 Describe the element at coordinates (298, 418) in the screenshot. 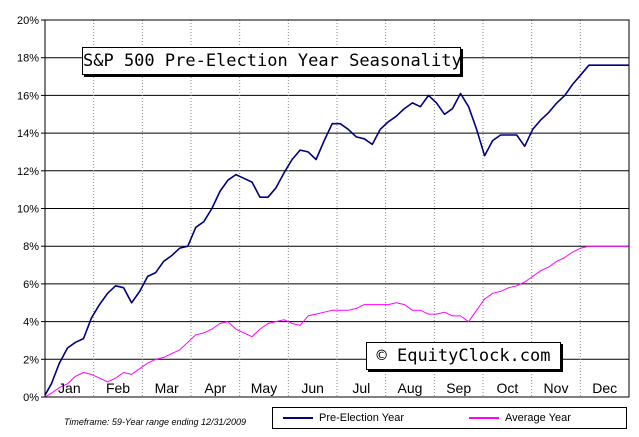

I see `legend-swatch-pre-election` at that location.